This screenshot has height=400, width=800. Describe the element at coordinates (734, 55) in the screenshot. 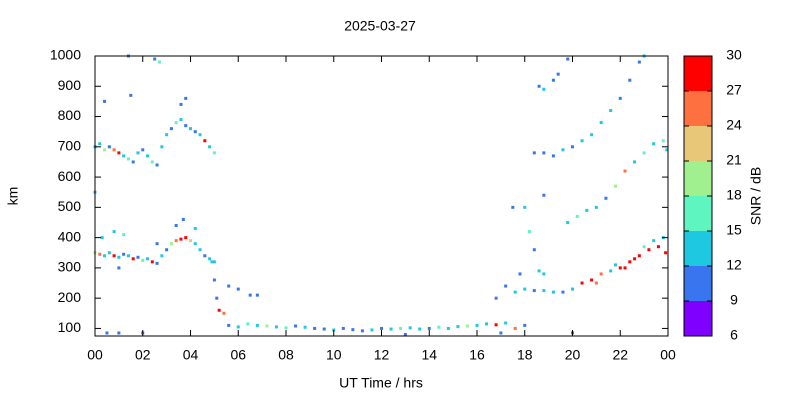

I see `colorbar-tick-label: 30` at that location.